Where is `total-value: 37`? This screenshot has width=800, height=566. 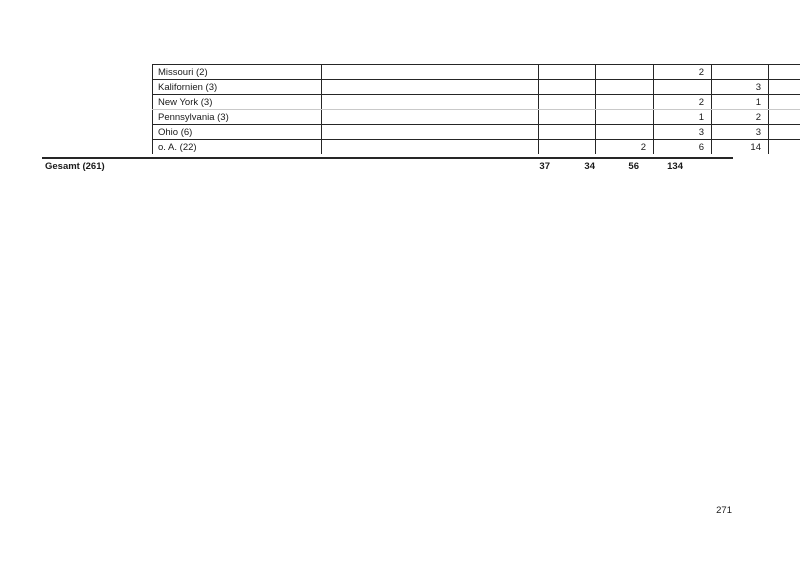 total-value: 37 is located at coordinates (544, 166).